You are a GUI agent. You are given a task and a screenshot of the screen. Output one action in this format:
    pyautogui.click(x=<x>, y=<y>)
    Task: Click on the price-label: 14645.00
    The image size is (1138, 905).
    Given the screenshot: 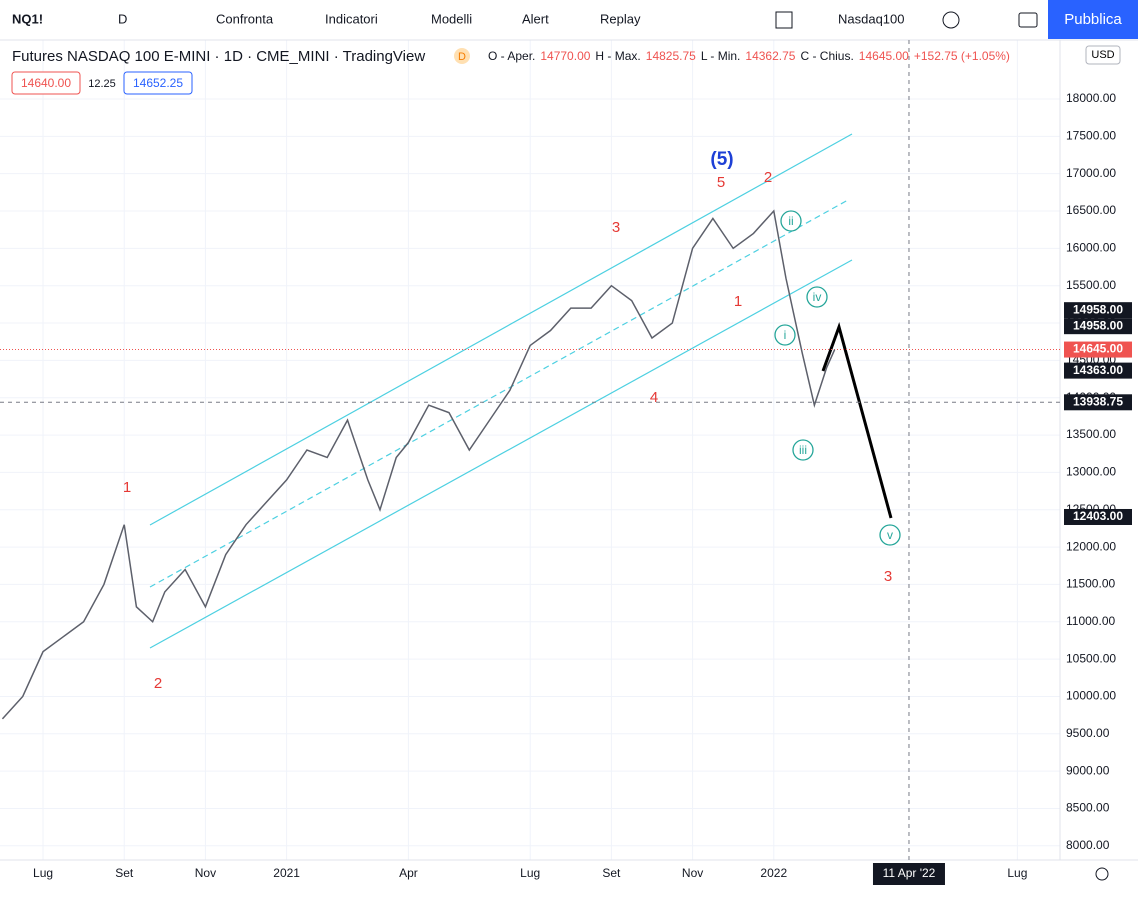 What is the action you would take?
    pyautogui.click(x=1098, y=349)
    